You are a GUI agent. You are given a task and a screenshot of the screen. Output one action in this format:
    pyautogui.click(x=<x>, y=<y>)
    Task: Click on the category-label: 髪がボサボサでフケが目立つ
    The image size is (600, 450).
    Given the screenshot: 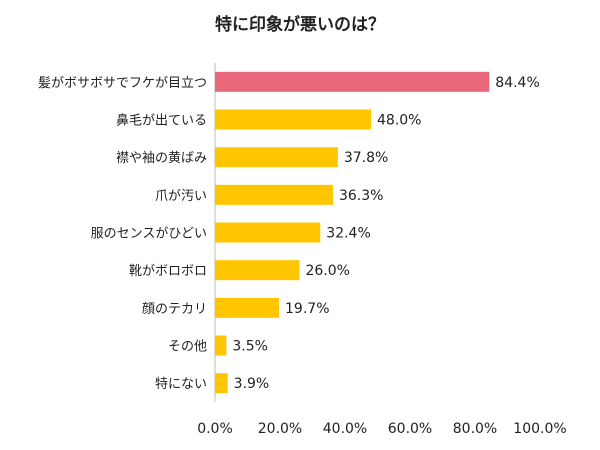 What is the action you would take?
    pyautogui.click(x=122, y=83)
    